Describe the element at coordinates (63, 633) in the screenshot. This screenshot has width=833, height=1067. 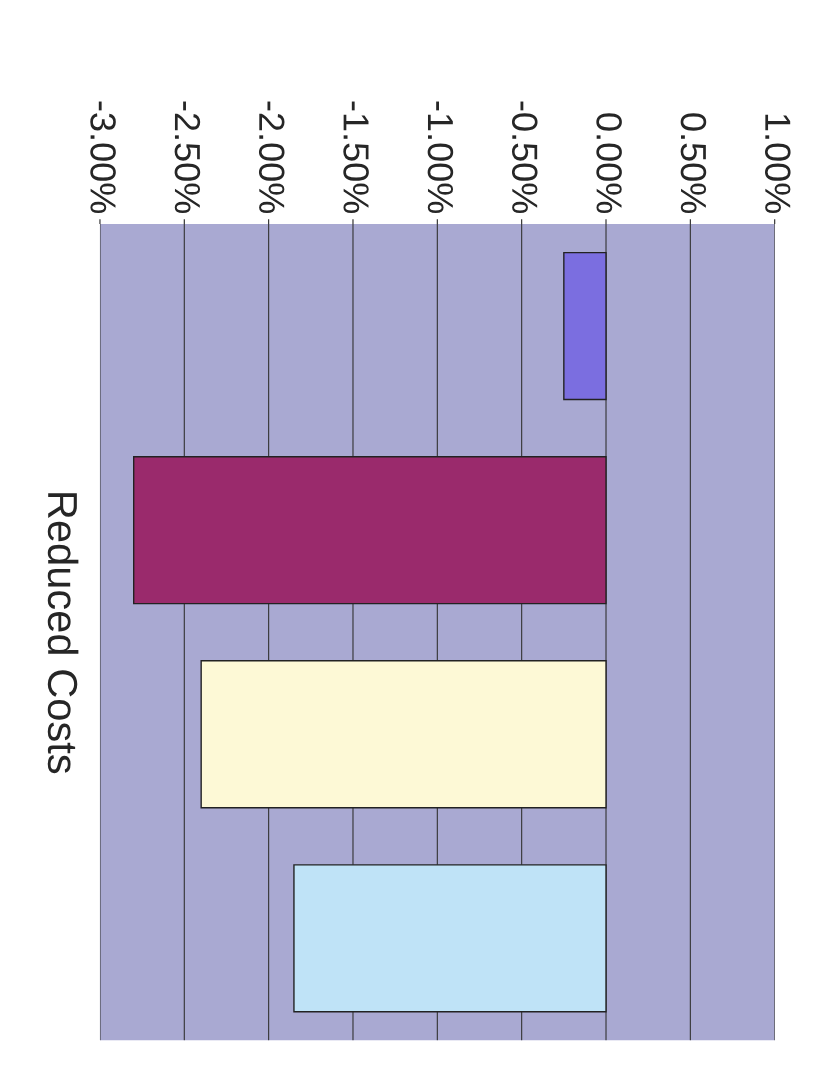
I see `y-axis-title: Reduced Costs` at that location.